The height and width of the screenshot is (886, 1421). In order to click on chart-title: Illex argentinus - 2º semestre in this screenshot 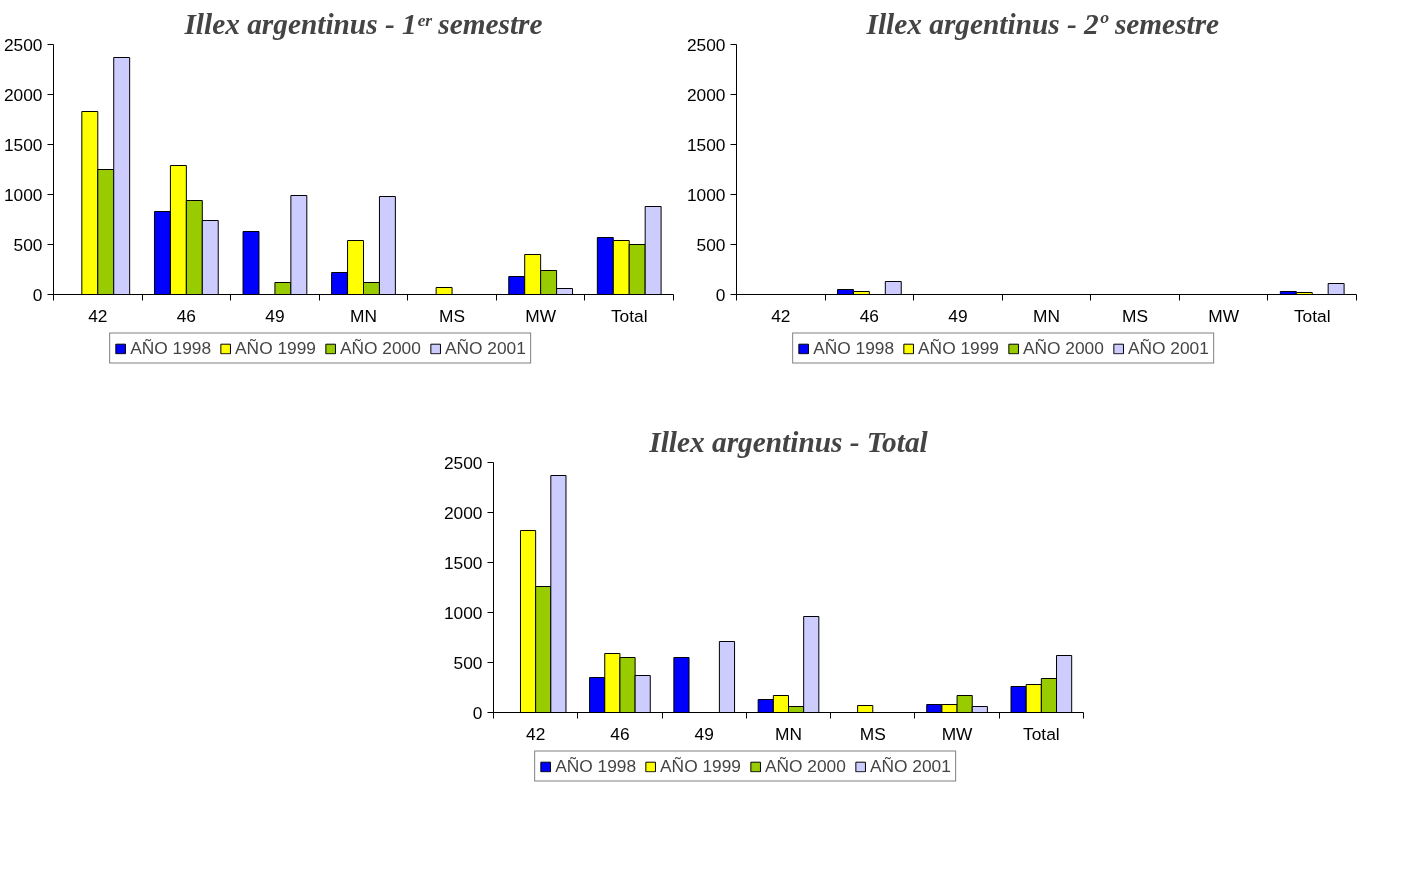, I will do `click(1042, 23)`.